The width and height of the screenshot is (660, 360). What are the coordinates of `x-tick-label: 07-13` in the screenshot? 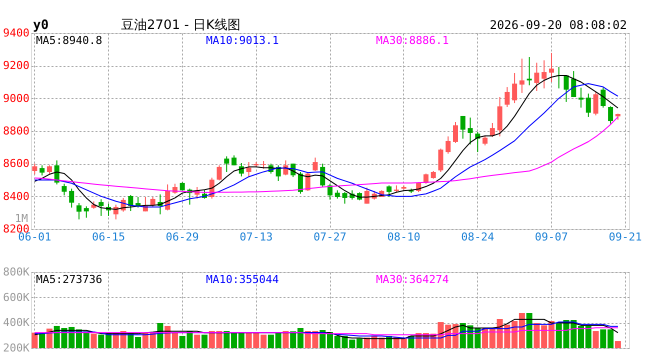 It's located at (256, 237).